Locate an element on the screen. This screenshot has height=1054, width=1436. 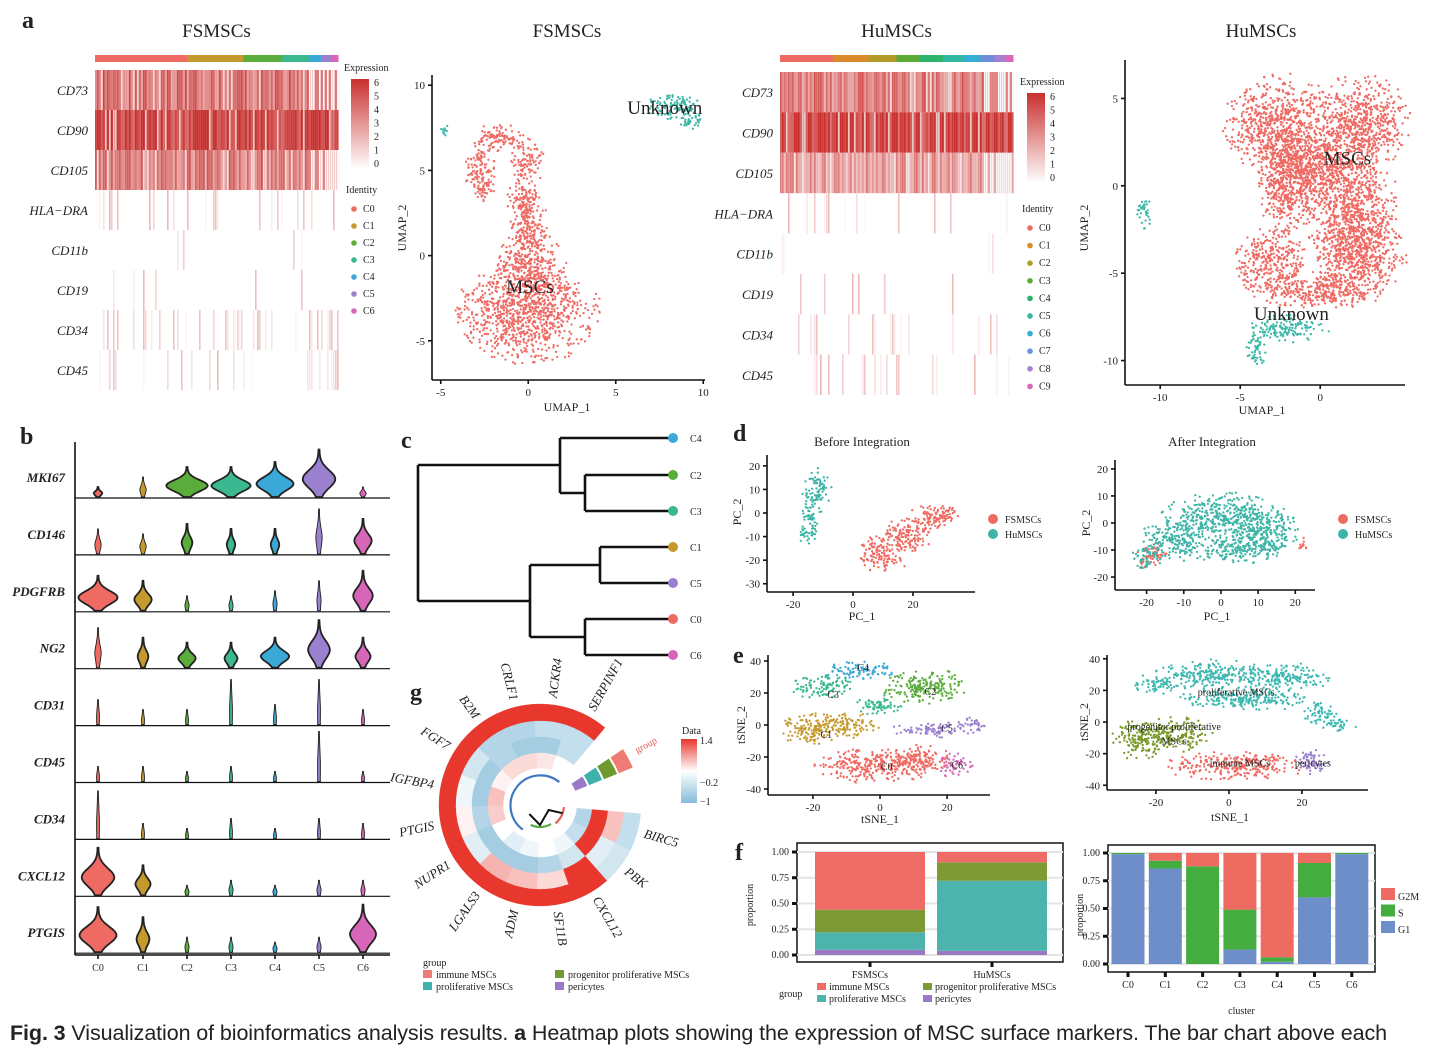
legend-dot is located at coordinates (354, 209).